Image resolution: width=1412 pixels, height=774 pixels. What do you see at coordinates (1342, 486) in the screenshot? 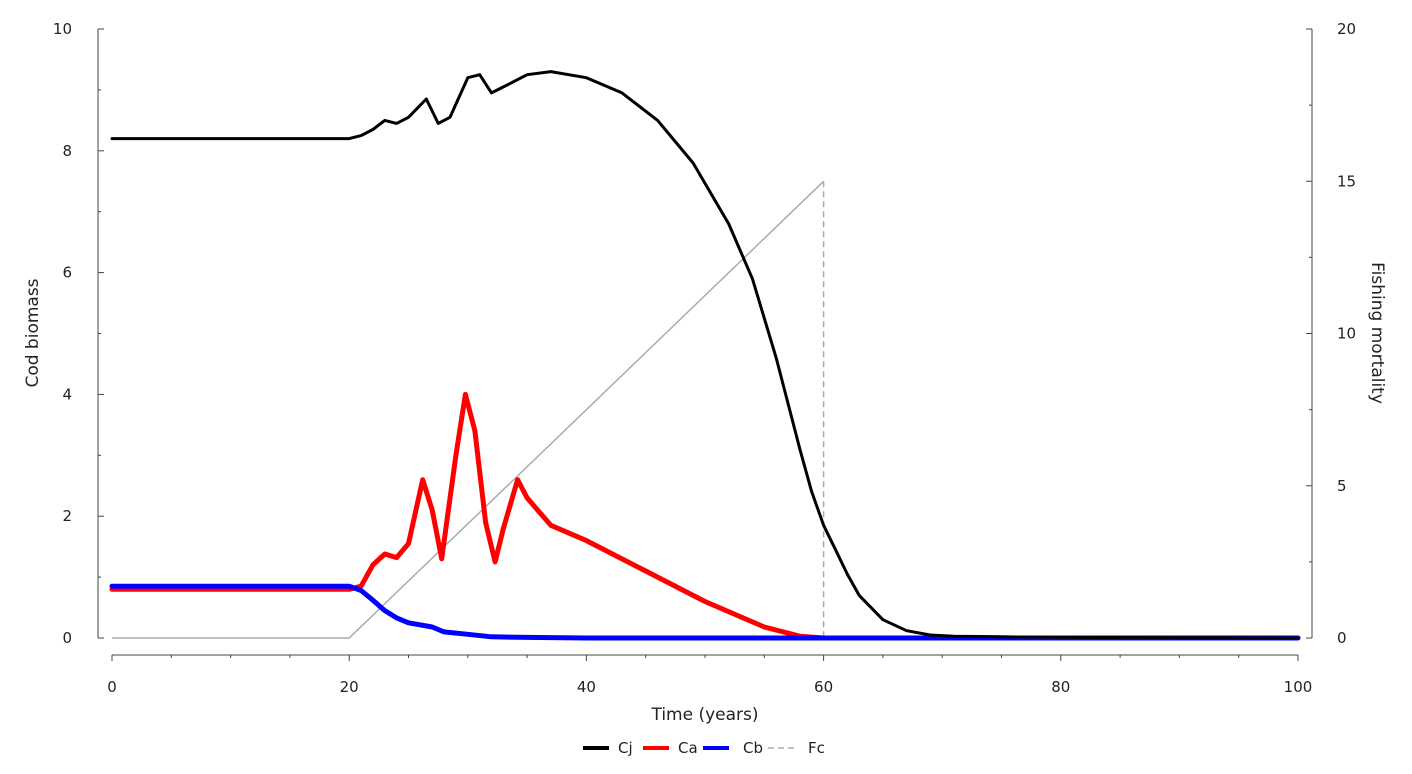
I see `y2-tick-label: 5` at bounding box center [1342, 486].